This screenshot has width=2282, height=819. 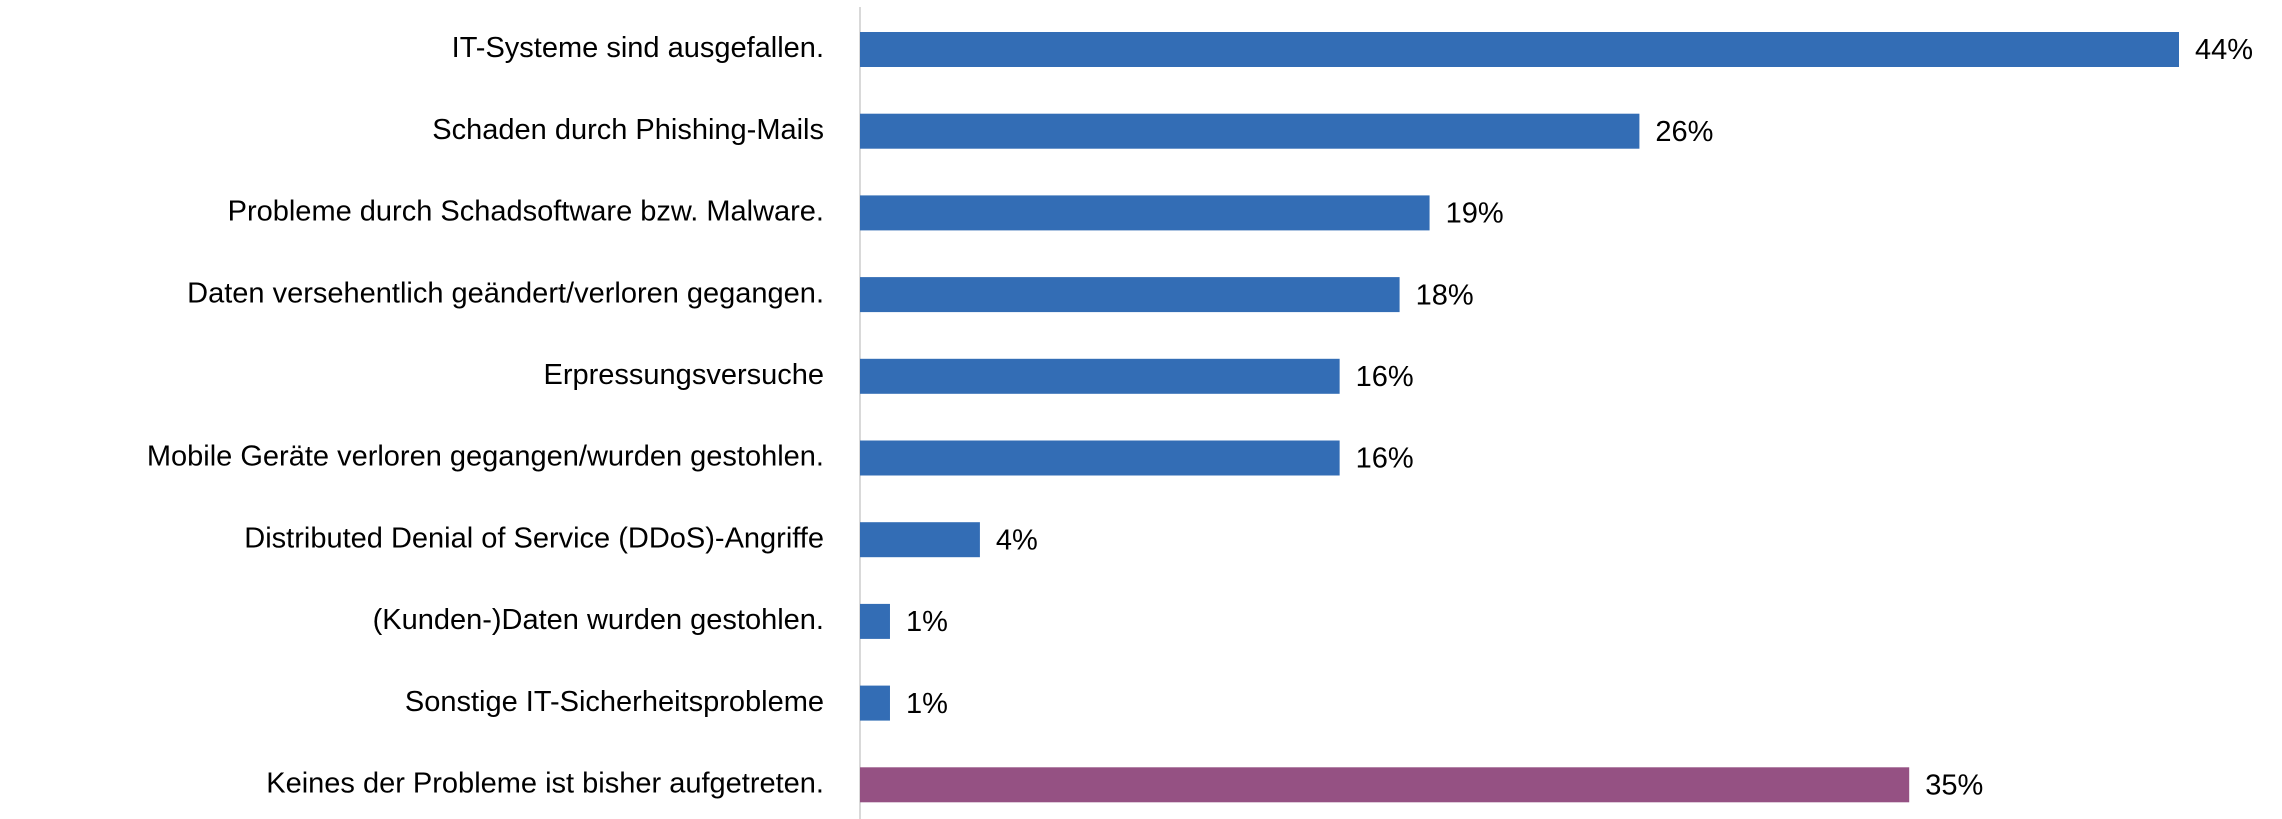 I want to click on value-label: 18%, so click(x=1445, y=295).